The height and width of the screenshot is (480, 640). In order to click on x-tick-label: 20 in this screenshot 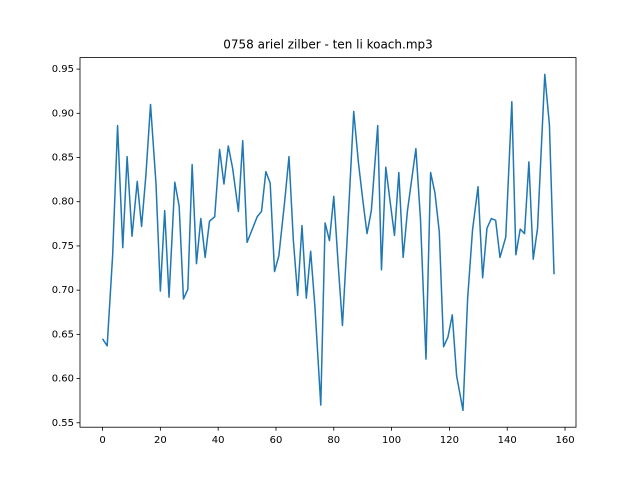, I will do `click(160, 440)`.